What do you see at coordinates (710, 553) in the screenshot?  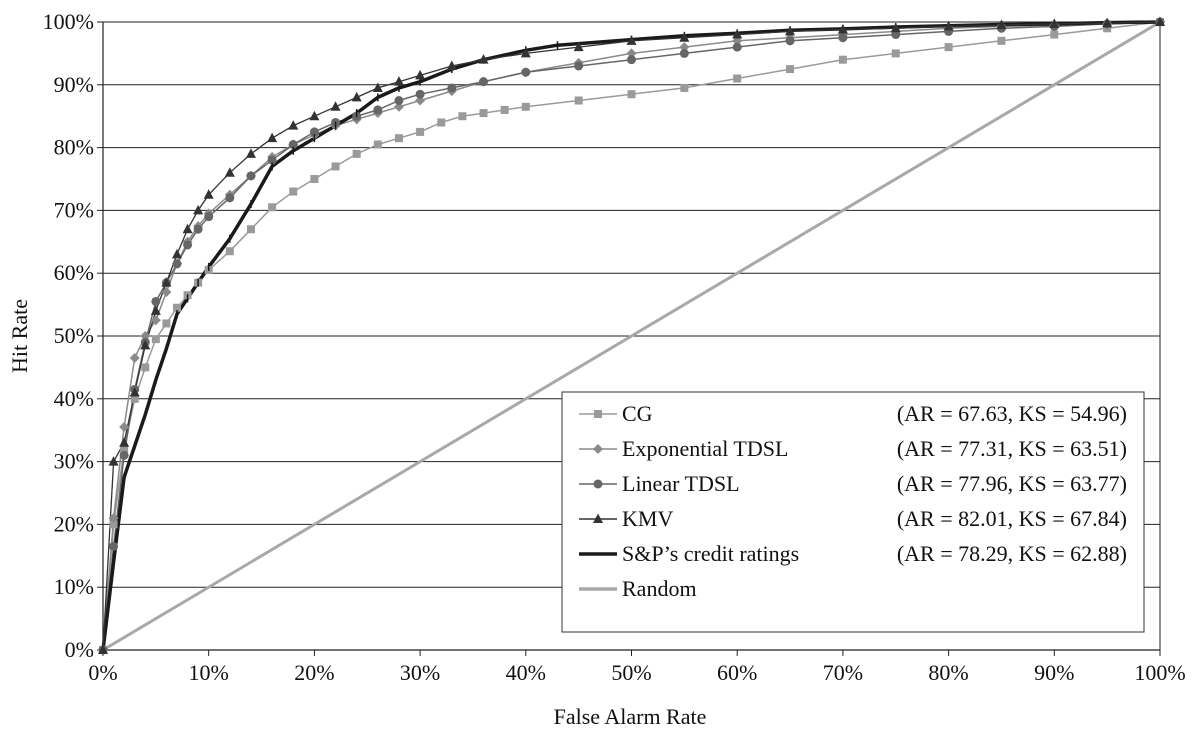 I see `legend-label-4: S&P’s credit ratings` at bounding box center [710, 553].